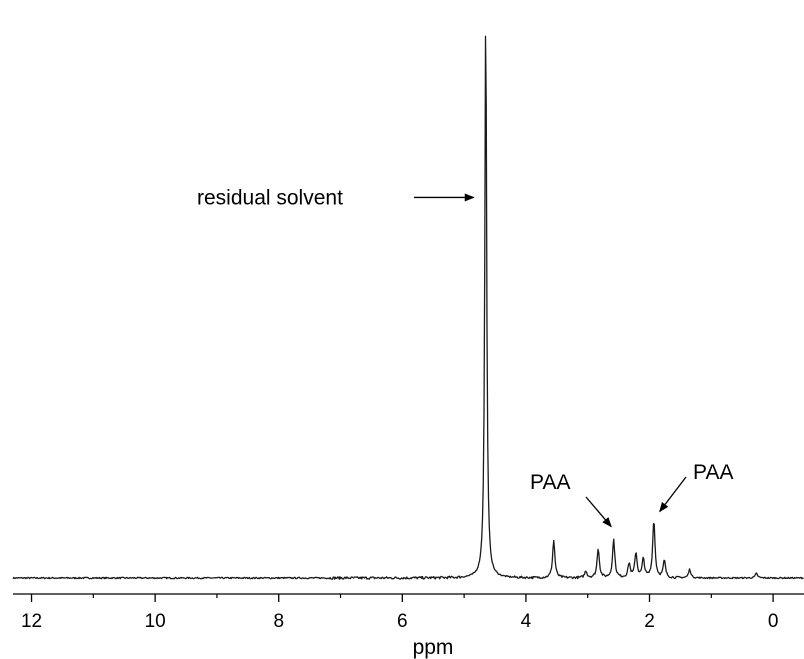  I want to click on x-axis: 12 10 8 6 4 2 0, so click(408, 612).